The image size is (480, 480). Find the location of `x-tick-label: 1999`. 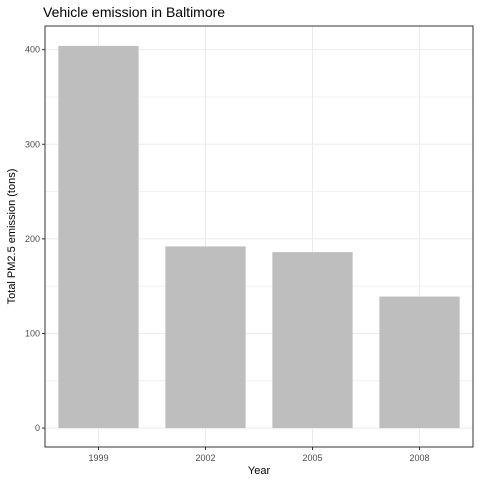

x-tick-label: 1999 is located at coordinates (98, 458).